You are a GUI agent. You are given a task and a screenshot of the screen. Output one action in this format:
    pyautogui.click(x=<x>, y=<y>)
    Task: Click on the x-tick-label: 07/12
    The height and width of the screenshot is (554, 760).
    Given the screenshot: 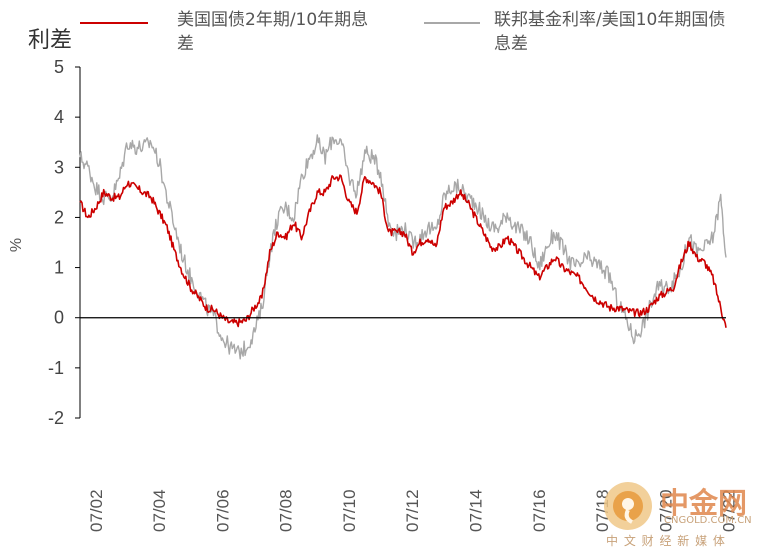 What is the action you would take?
    pyautogui.click(x=412, y=510)
    